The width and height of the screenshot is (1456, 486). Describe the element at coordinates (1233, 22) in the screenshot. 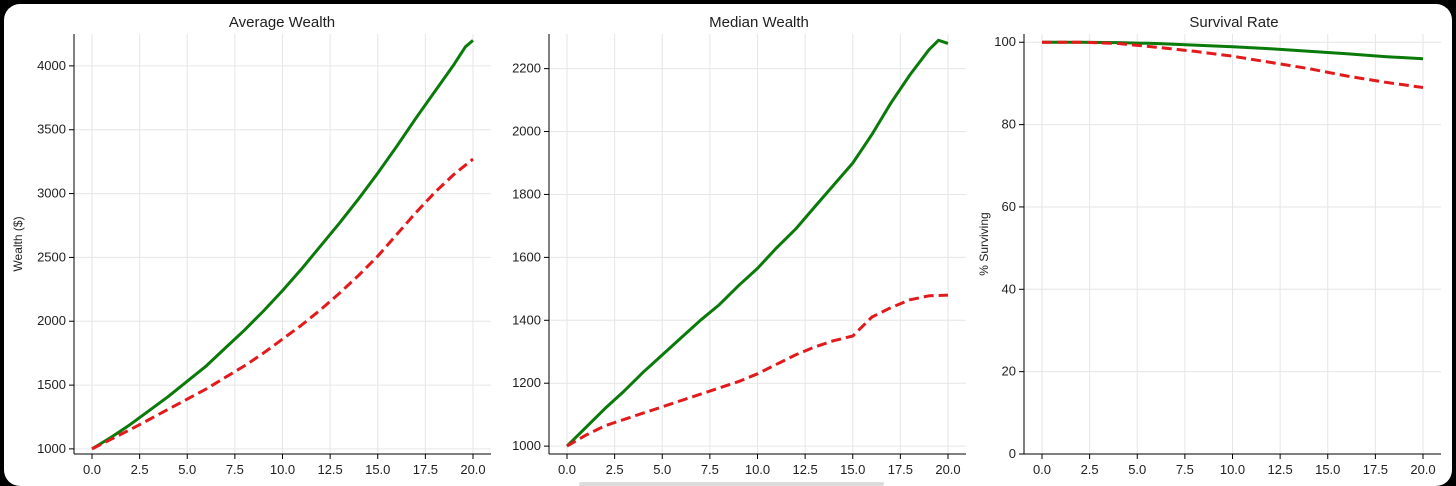

I see `chart-title: Survival Rate` at that location.